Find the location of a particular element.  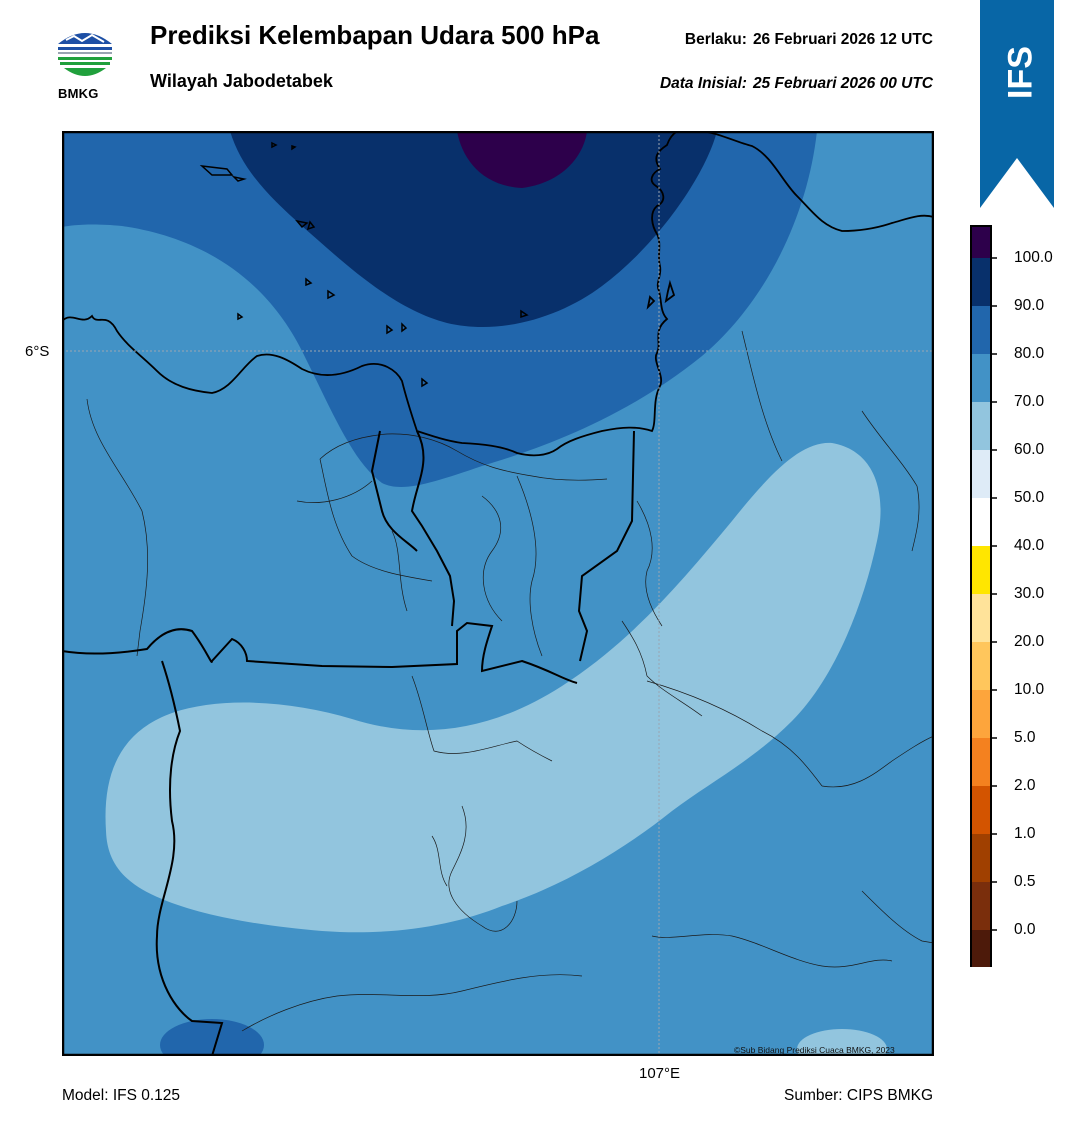

colorbar-label: 2.0 is located at coordinates (1025, 785).